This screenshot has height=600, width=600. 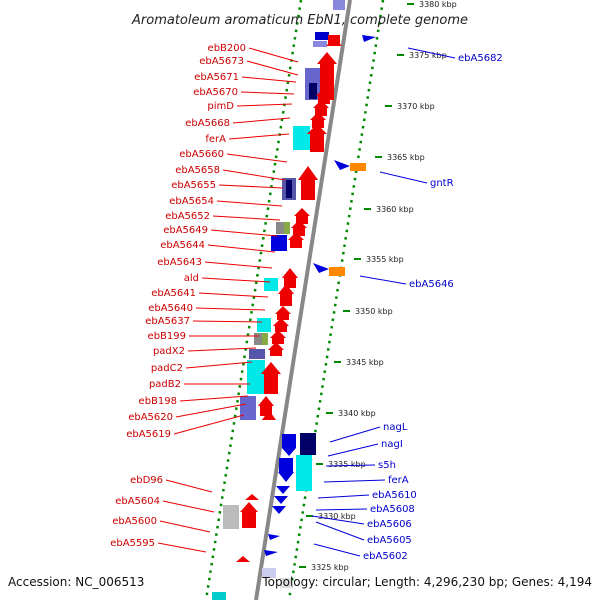 I want to click on gene-label: ebA5682, so click(x=480, y=58).